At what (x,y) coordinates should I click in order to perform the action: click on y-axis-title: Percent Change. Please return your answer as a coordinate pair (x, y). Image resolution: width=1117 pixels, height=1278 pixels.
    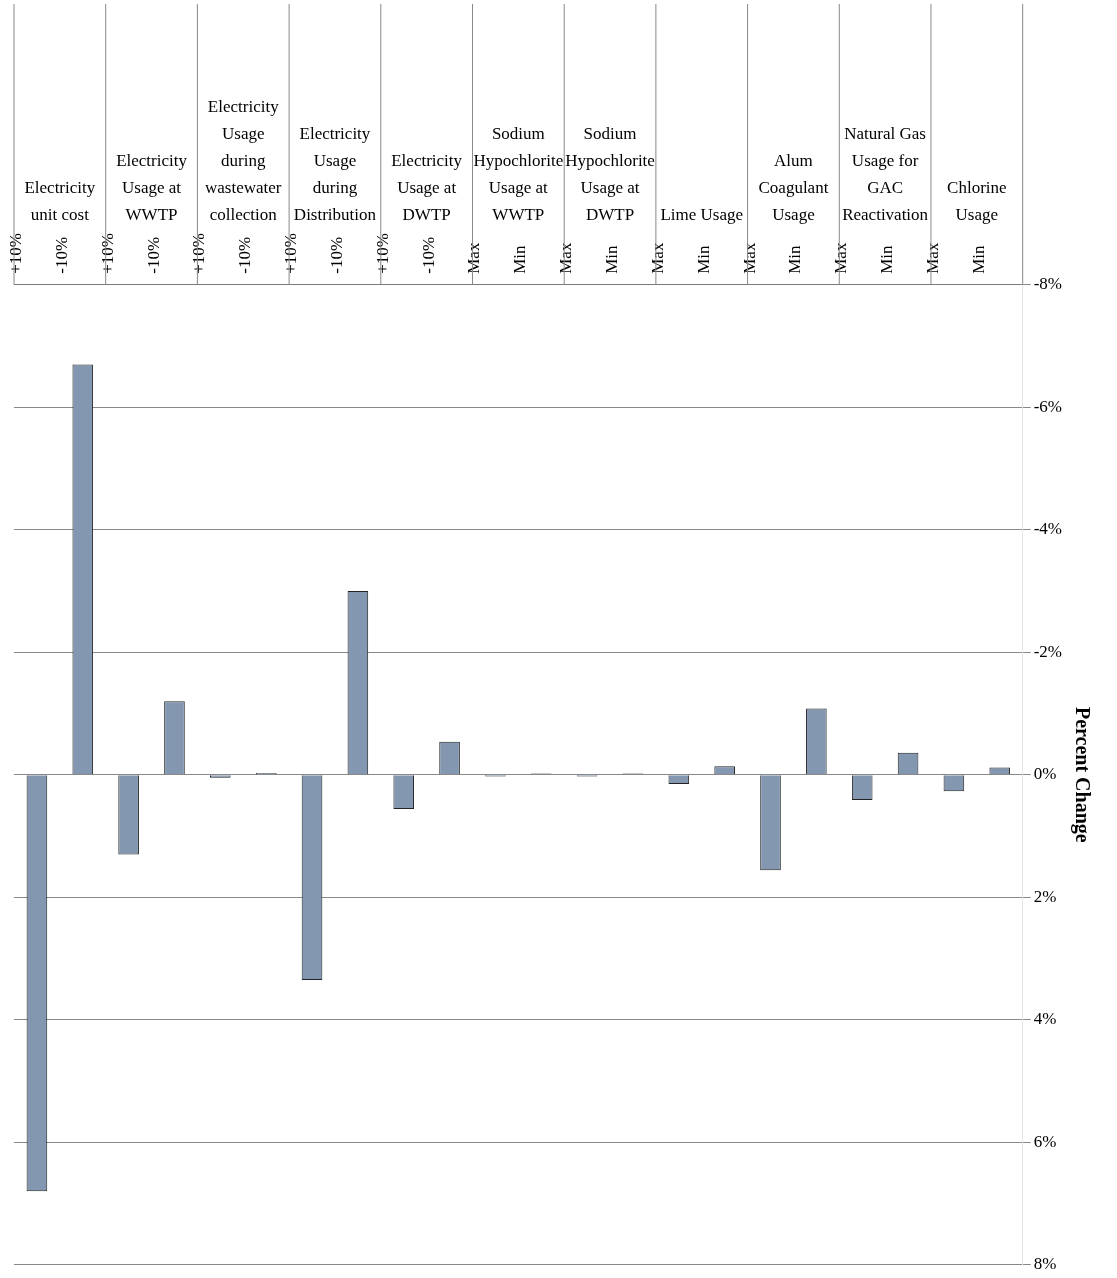
    Looking at the image, I should click on (1082, 774).